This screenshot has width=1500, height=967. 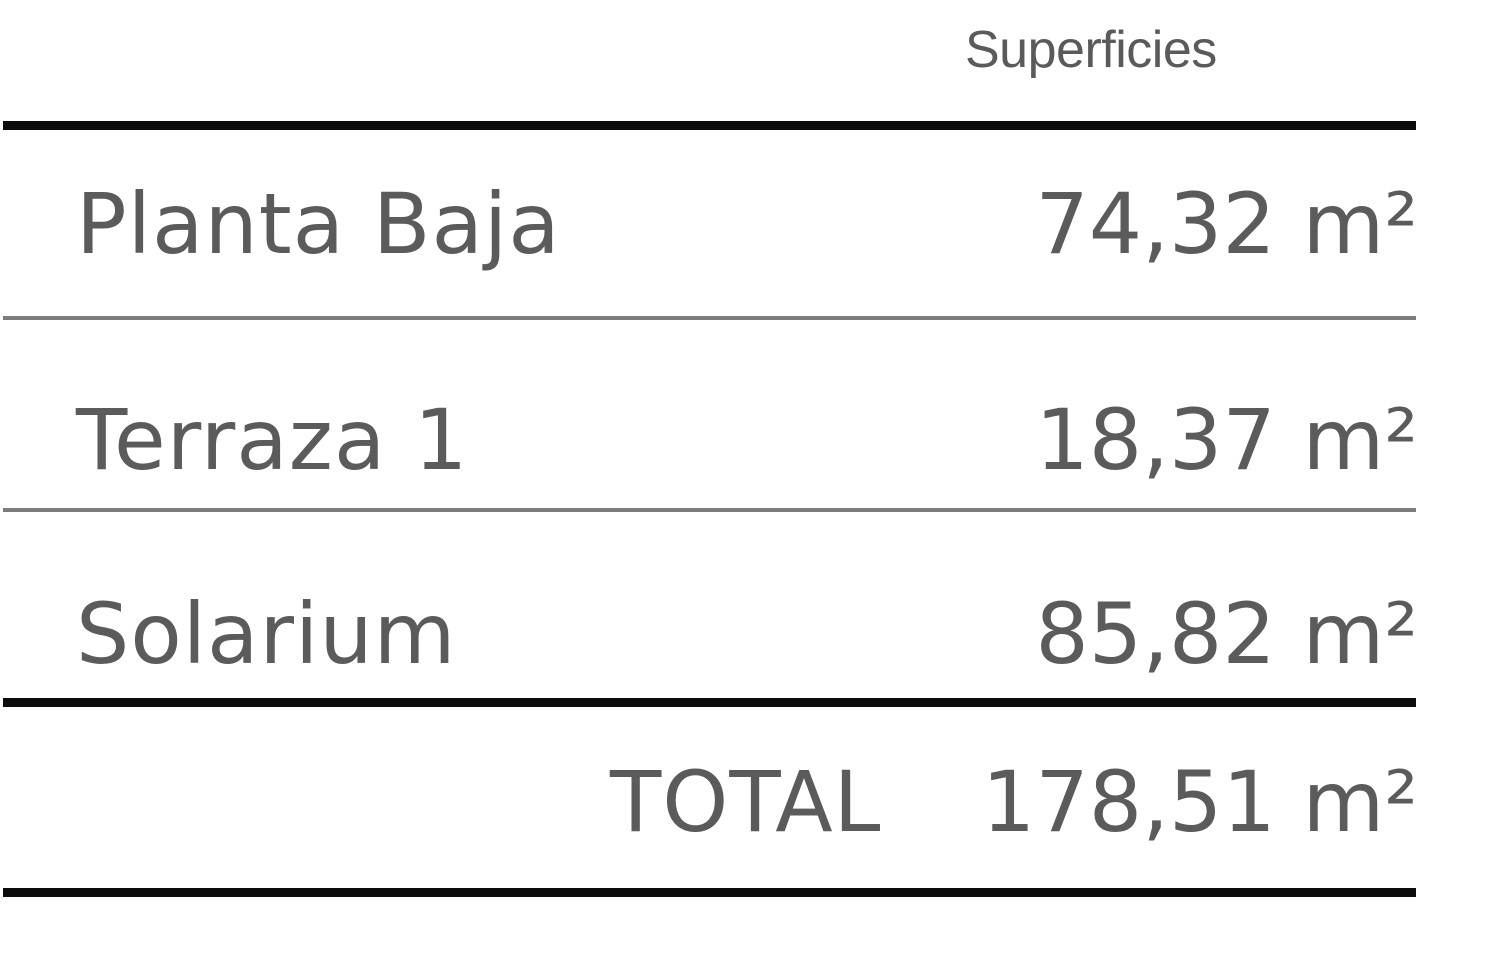 What do you see at coordinates (1226, 224) in the screenshot?
I see `row-value-planta-baja: 74,32 m²` at bounding box center [1226, 224].